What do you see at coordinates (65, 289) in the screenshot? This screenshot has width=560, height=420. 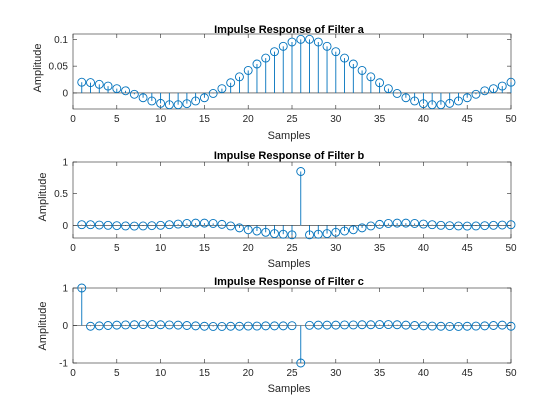 I see `y-tick-label: 1` at bounding box center [65, 289].